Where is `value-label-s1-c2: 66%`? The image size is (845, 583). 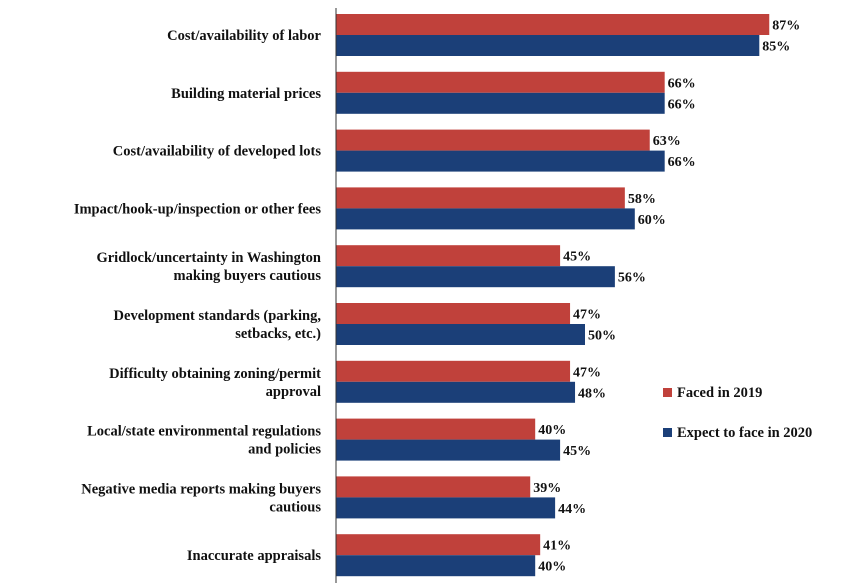 value-label-s1-c2: 66% is located at coordinates (682, 162).